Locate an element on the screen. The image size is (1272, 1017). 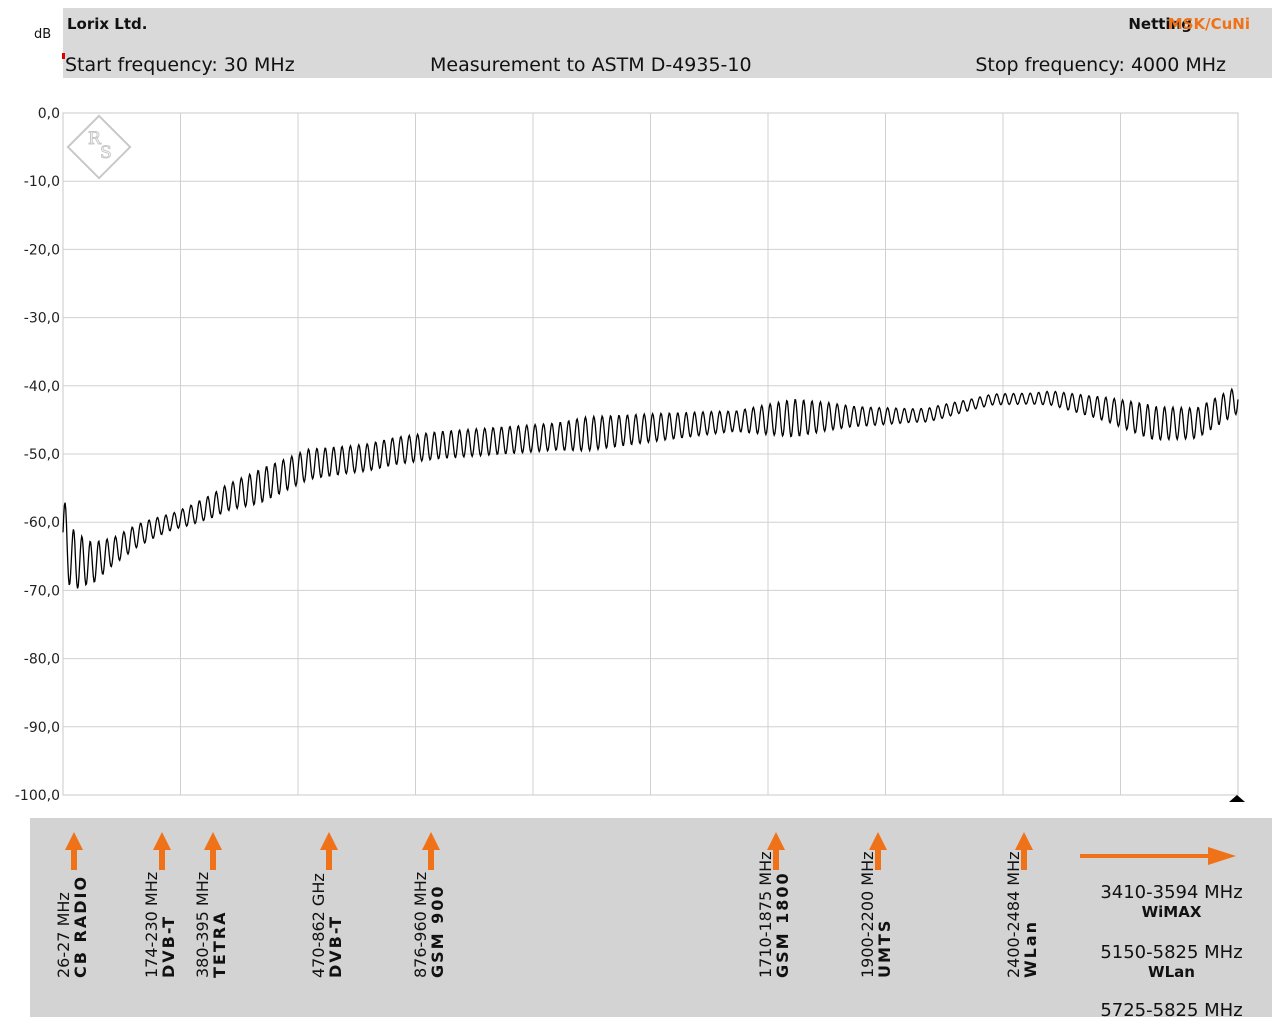
band-label: 2400-2484 MHz WLan is located at coordinates (1022, 914).